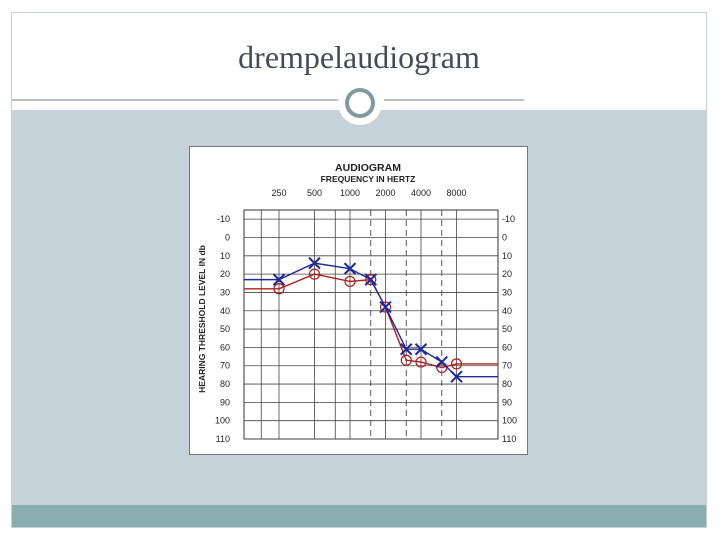 The image size is (720, 540). Describe the element at coordinates (314, 193) in the screenshot. I see `x-tick-label: 500` at that location.